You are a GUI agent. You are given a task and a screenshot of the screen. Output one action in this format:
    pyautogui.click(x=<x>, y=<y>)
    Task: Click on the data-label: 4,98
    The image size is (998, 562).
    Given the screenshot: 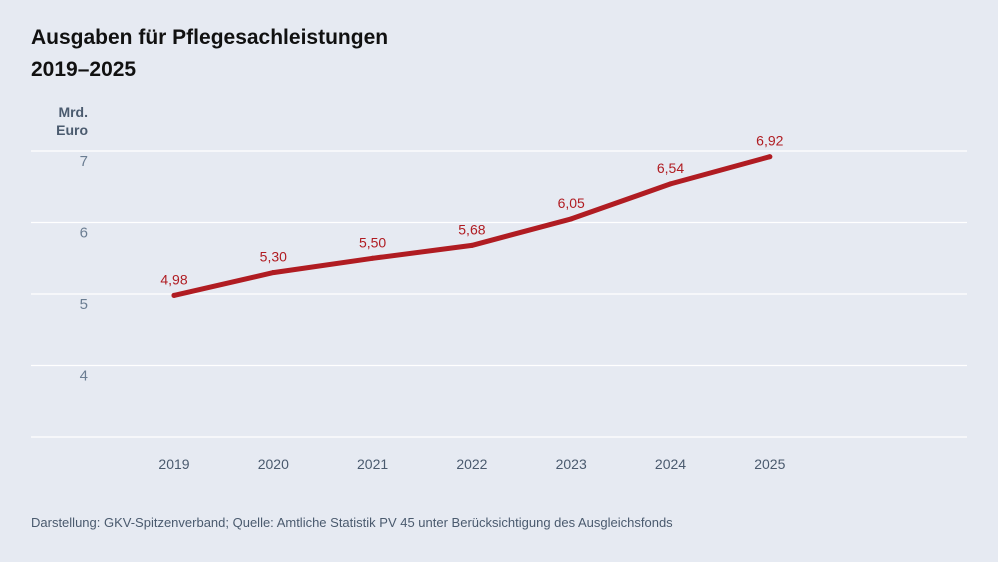 What is the action you would take?
    pyautogui.click(x=173, y=279)
    